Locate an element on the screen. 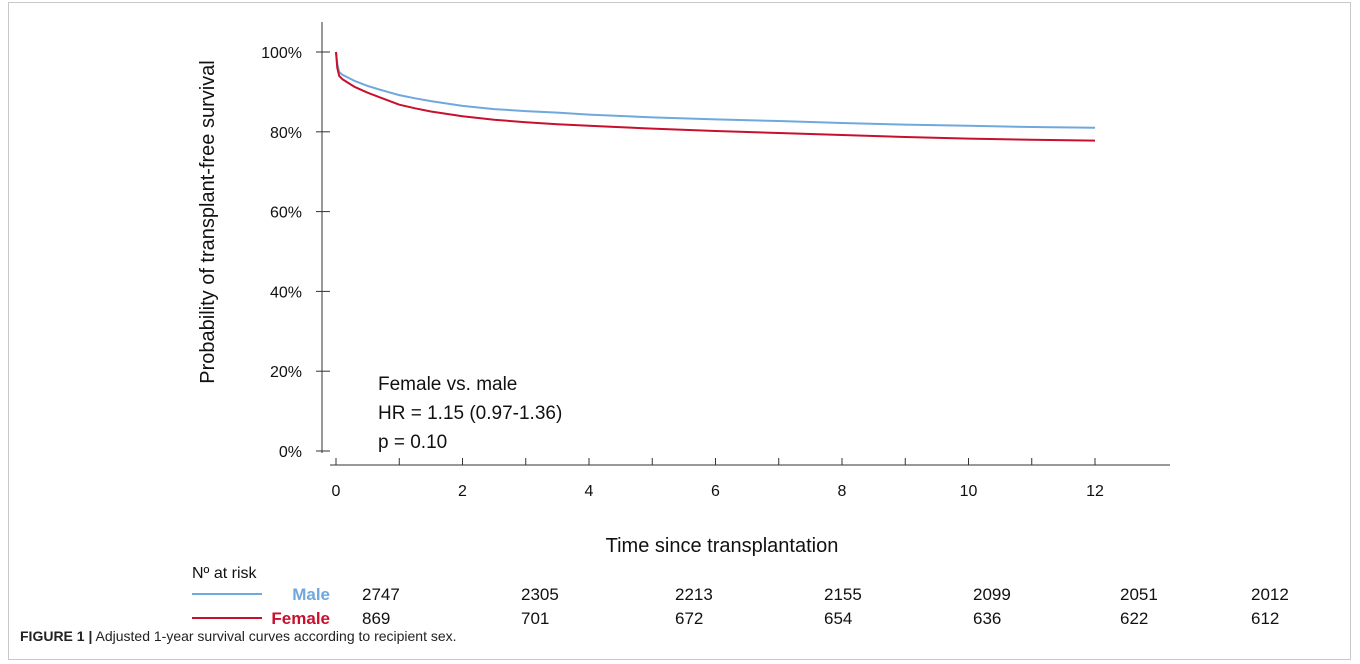  risk-value: 2305 is located at coordinates (540, 594).